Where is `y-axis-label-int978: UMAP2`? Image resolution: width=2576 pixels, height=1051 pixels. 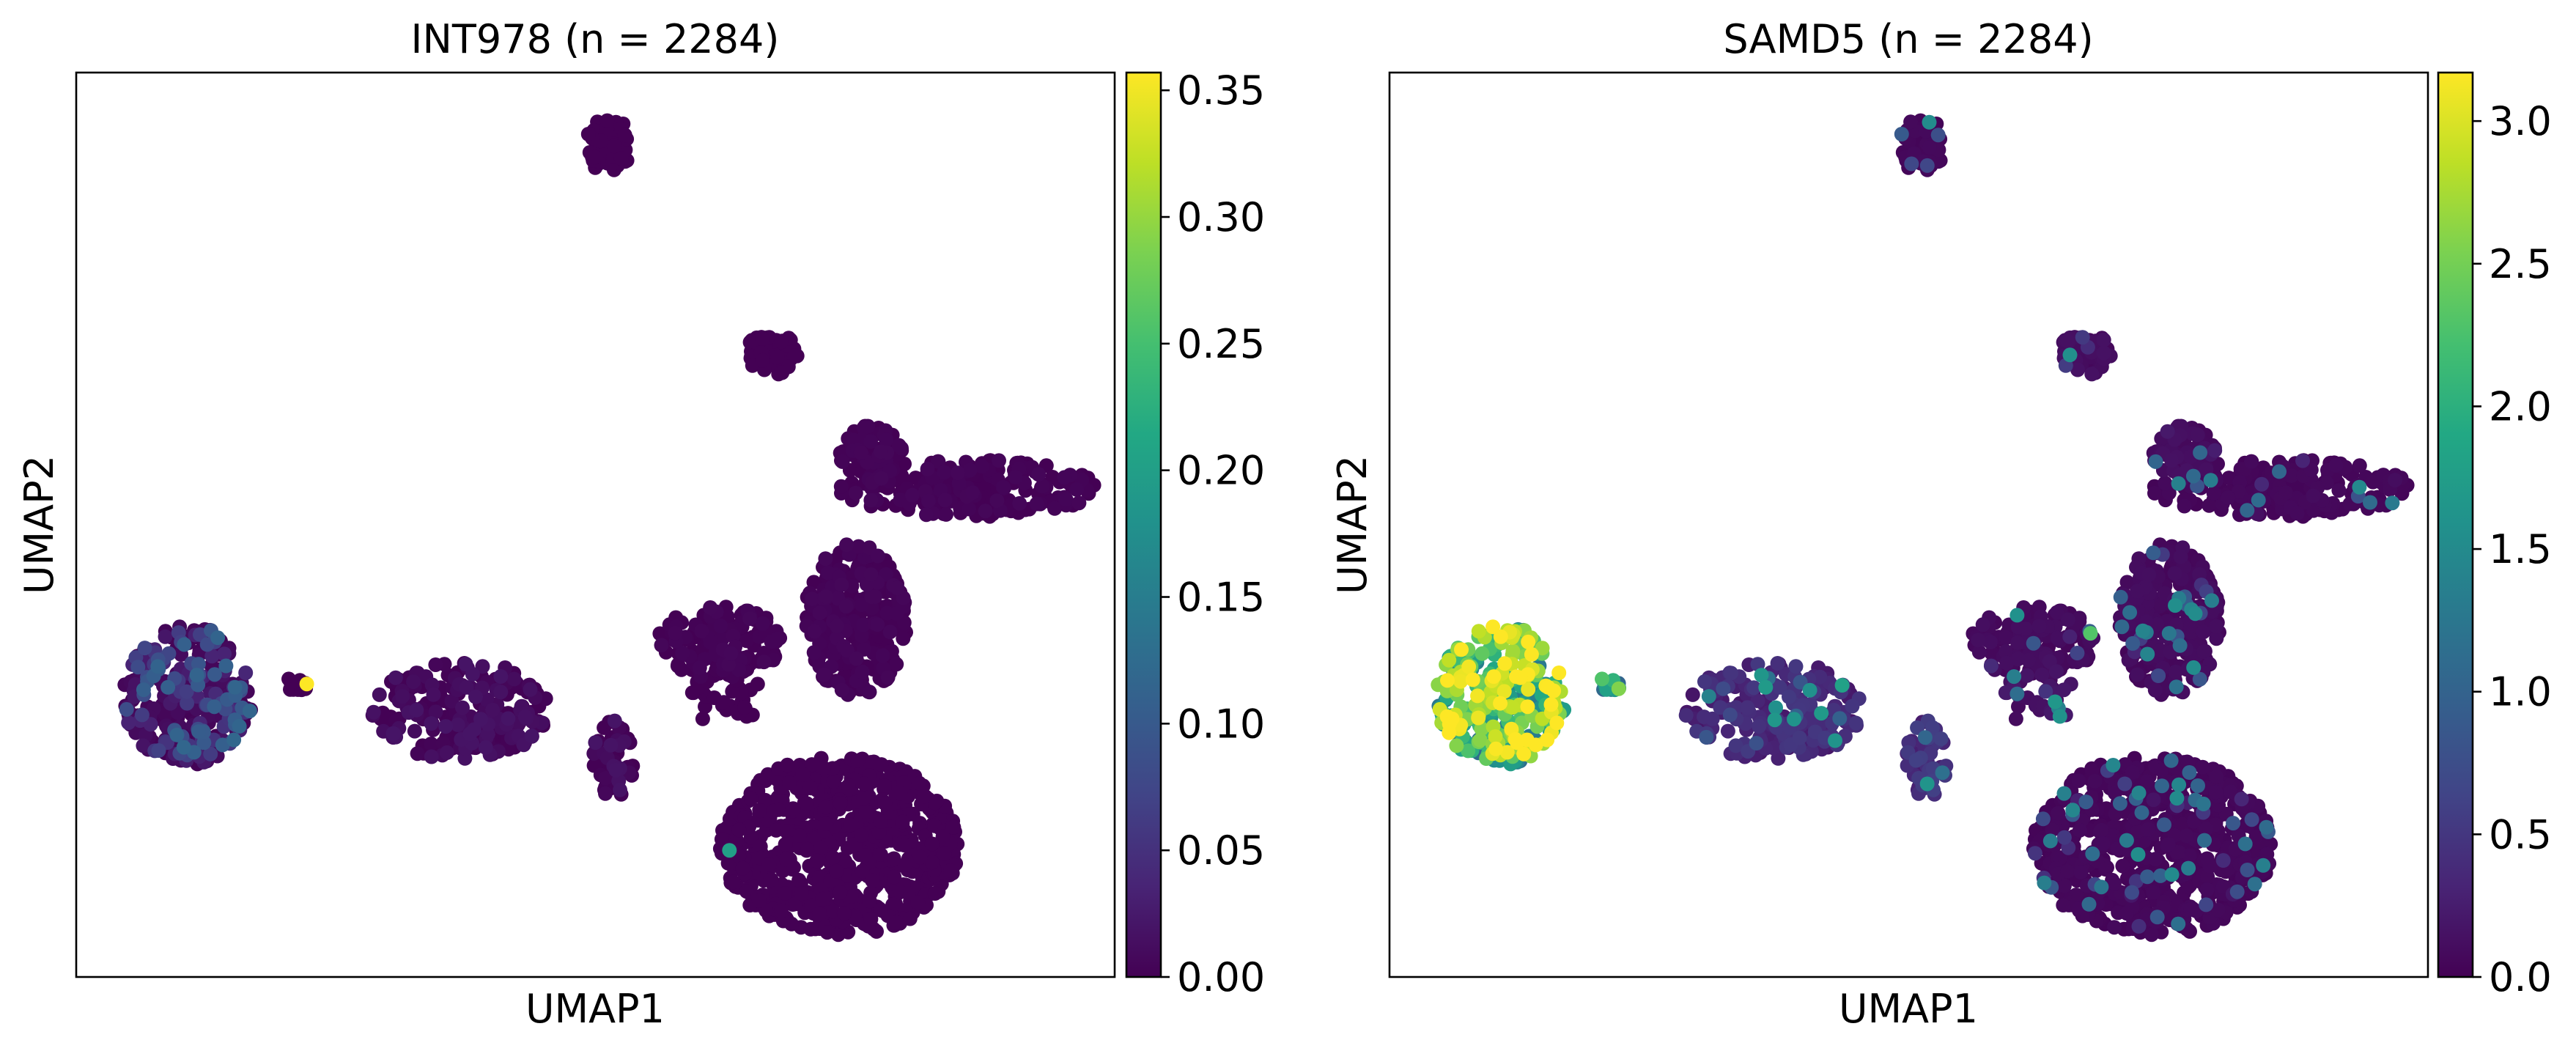
y-axis-label-int978: UMAP2 is located at coordinates (39, 524).